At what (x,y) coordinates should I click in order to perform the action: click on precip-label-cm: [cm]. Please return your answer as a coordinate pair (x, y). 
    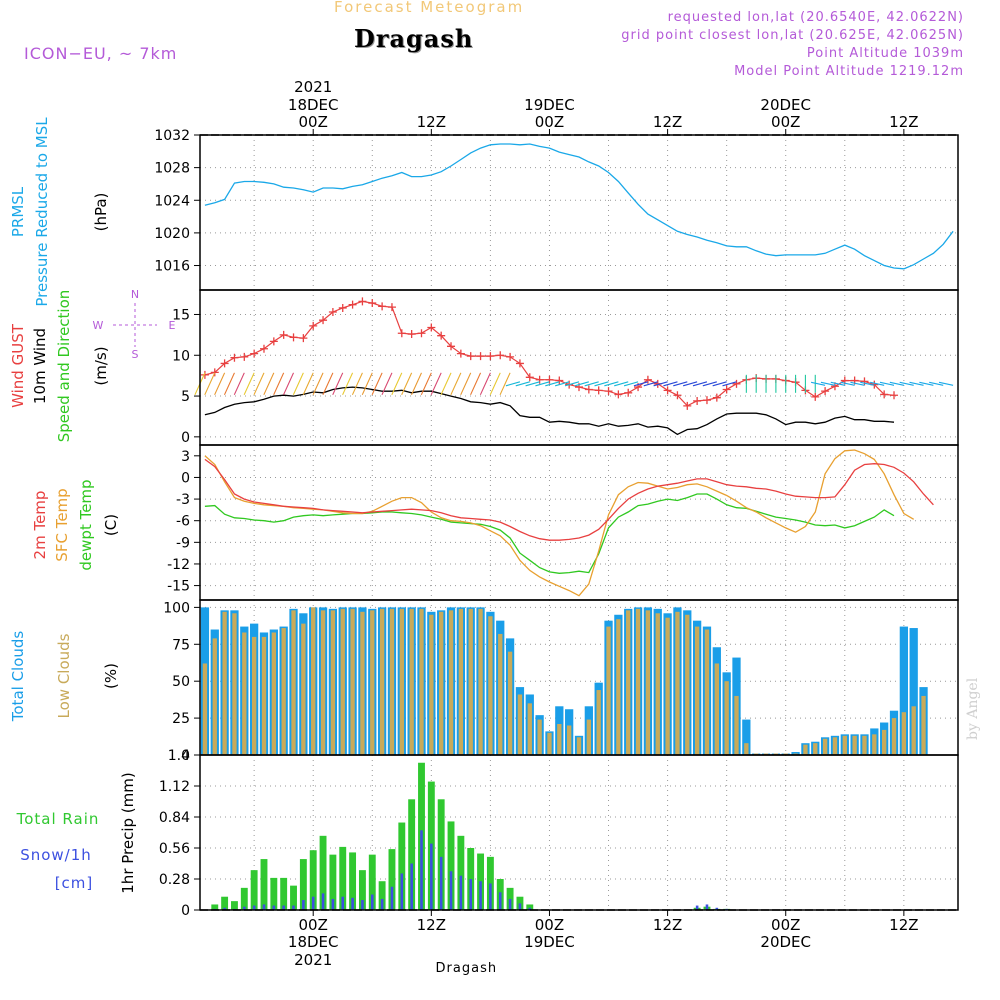
    Looking at the image, I should click on (74, 883).